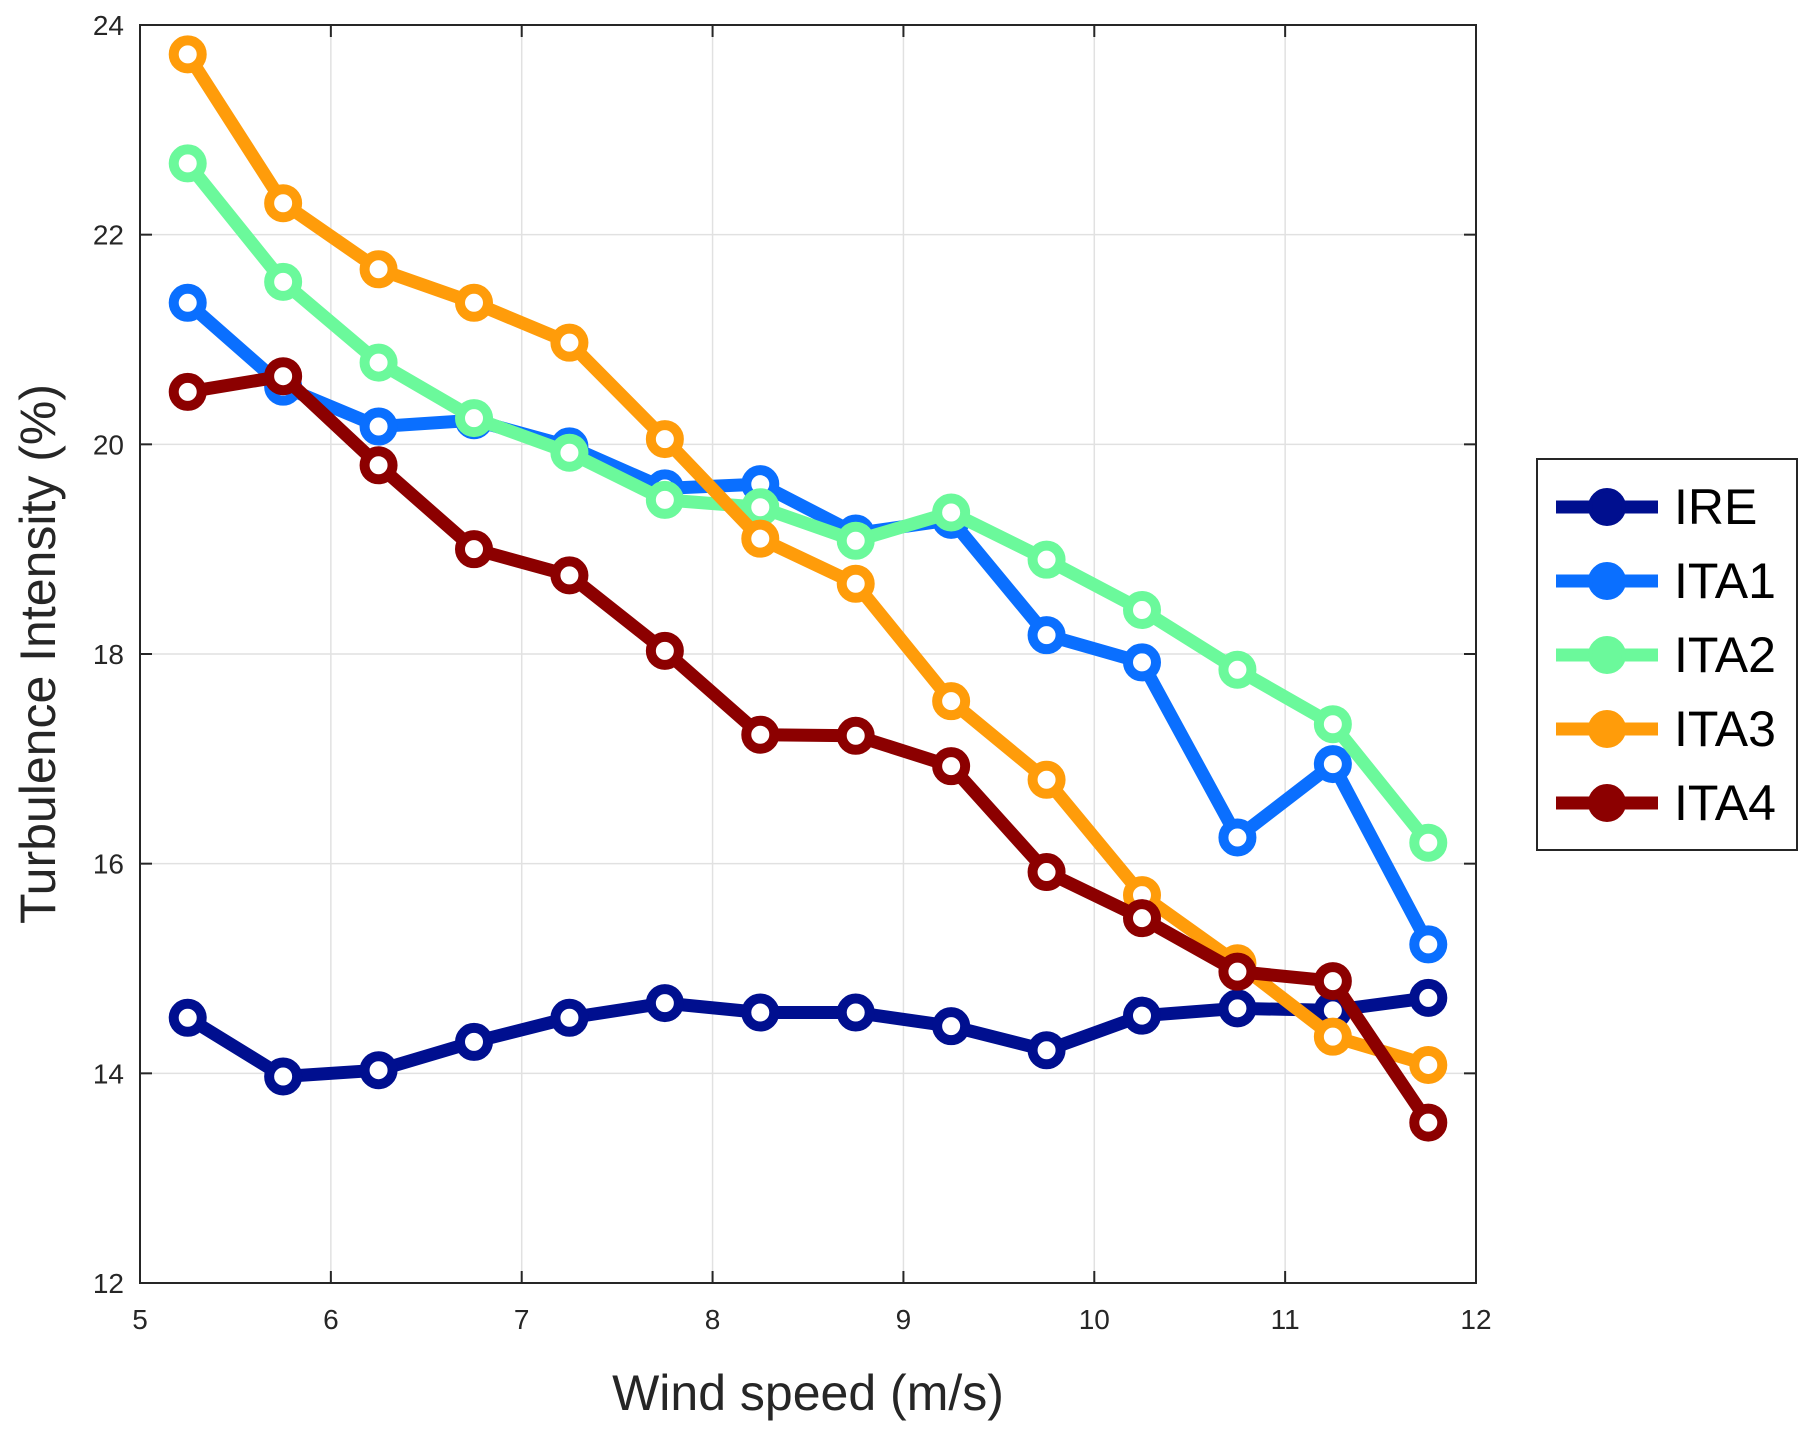 The width and height of the screenshot is (1815, 1434). Describe the element at coordinates (808, 1393) in the screenshot. I see `x-axis-label: Wind speed (m/s)` at that location.